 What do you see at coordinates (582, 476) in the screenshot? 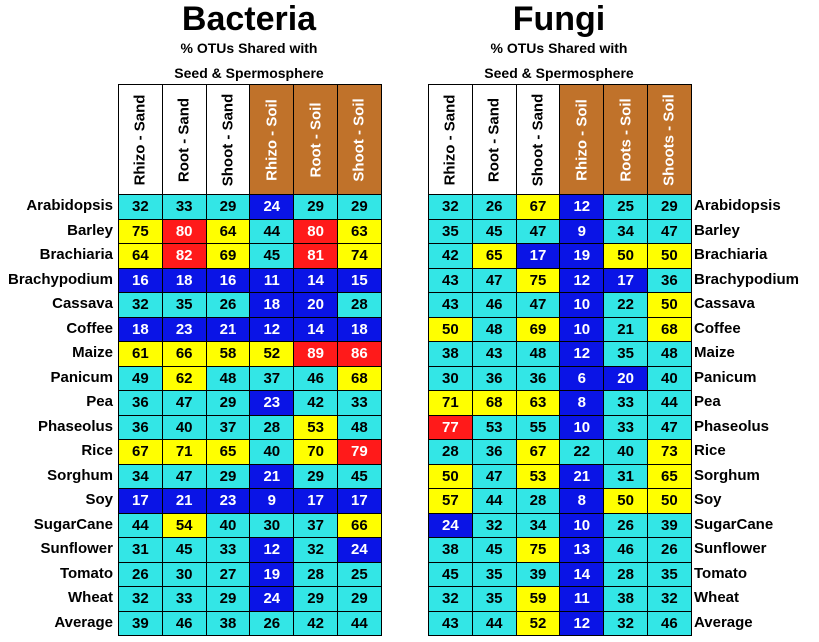
I see `fungi-value-cell: 21` at bounding box center [582, 476].